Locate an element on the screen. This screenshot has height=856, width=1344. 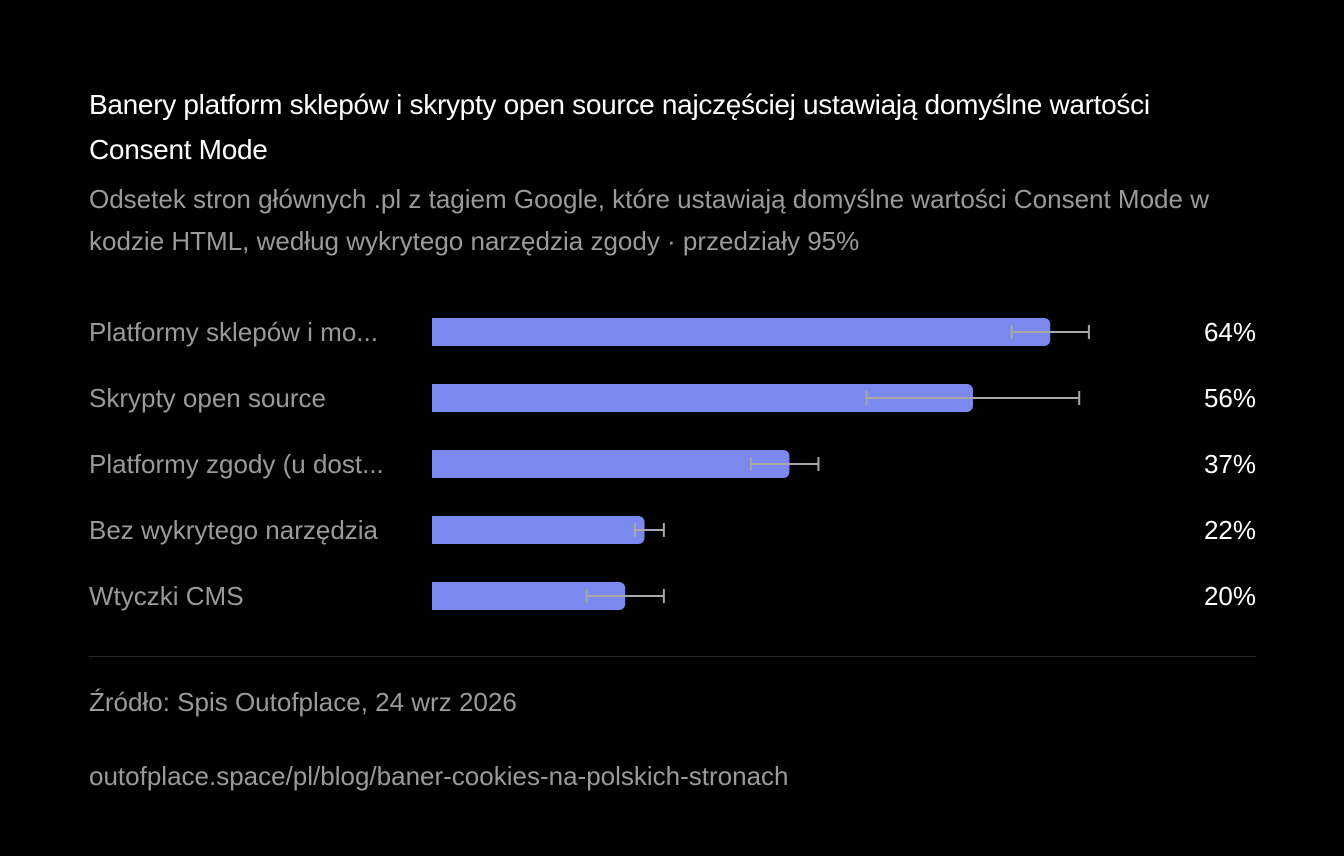
category-label: Wtyczki CMS is located at coordinates (166, 596).